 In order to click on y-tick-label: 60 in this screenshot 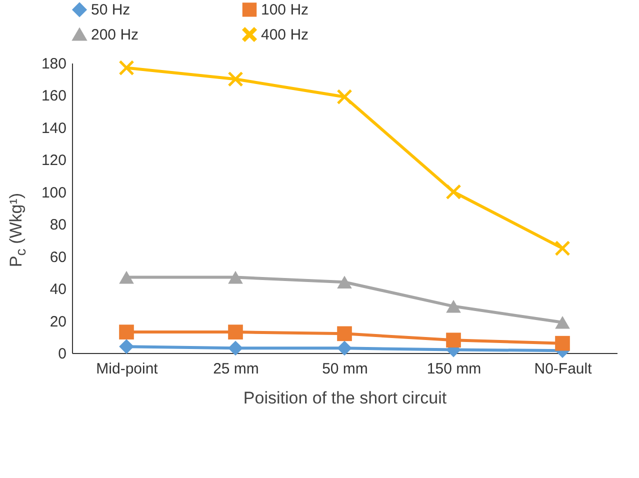, I will do `click(58, 257)`.